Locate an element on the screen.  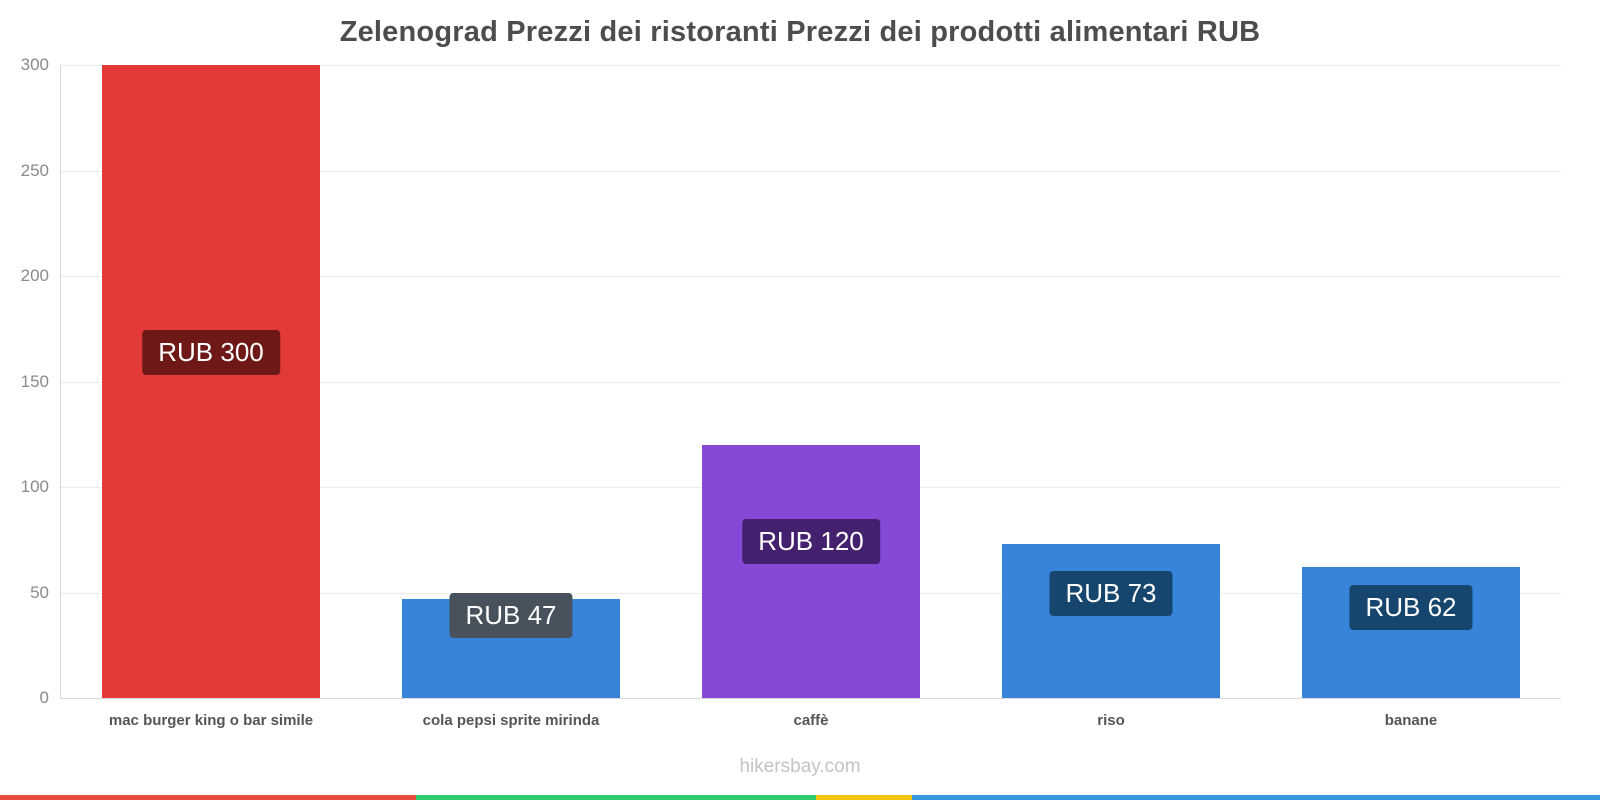
bar-value-label: RUB 62 is located at coordinates (1411, 608).